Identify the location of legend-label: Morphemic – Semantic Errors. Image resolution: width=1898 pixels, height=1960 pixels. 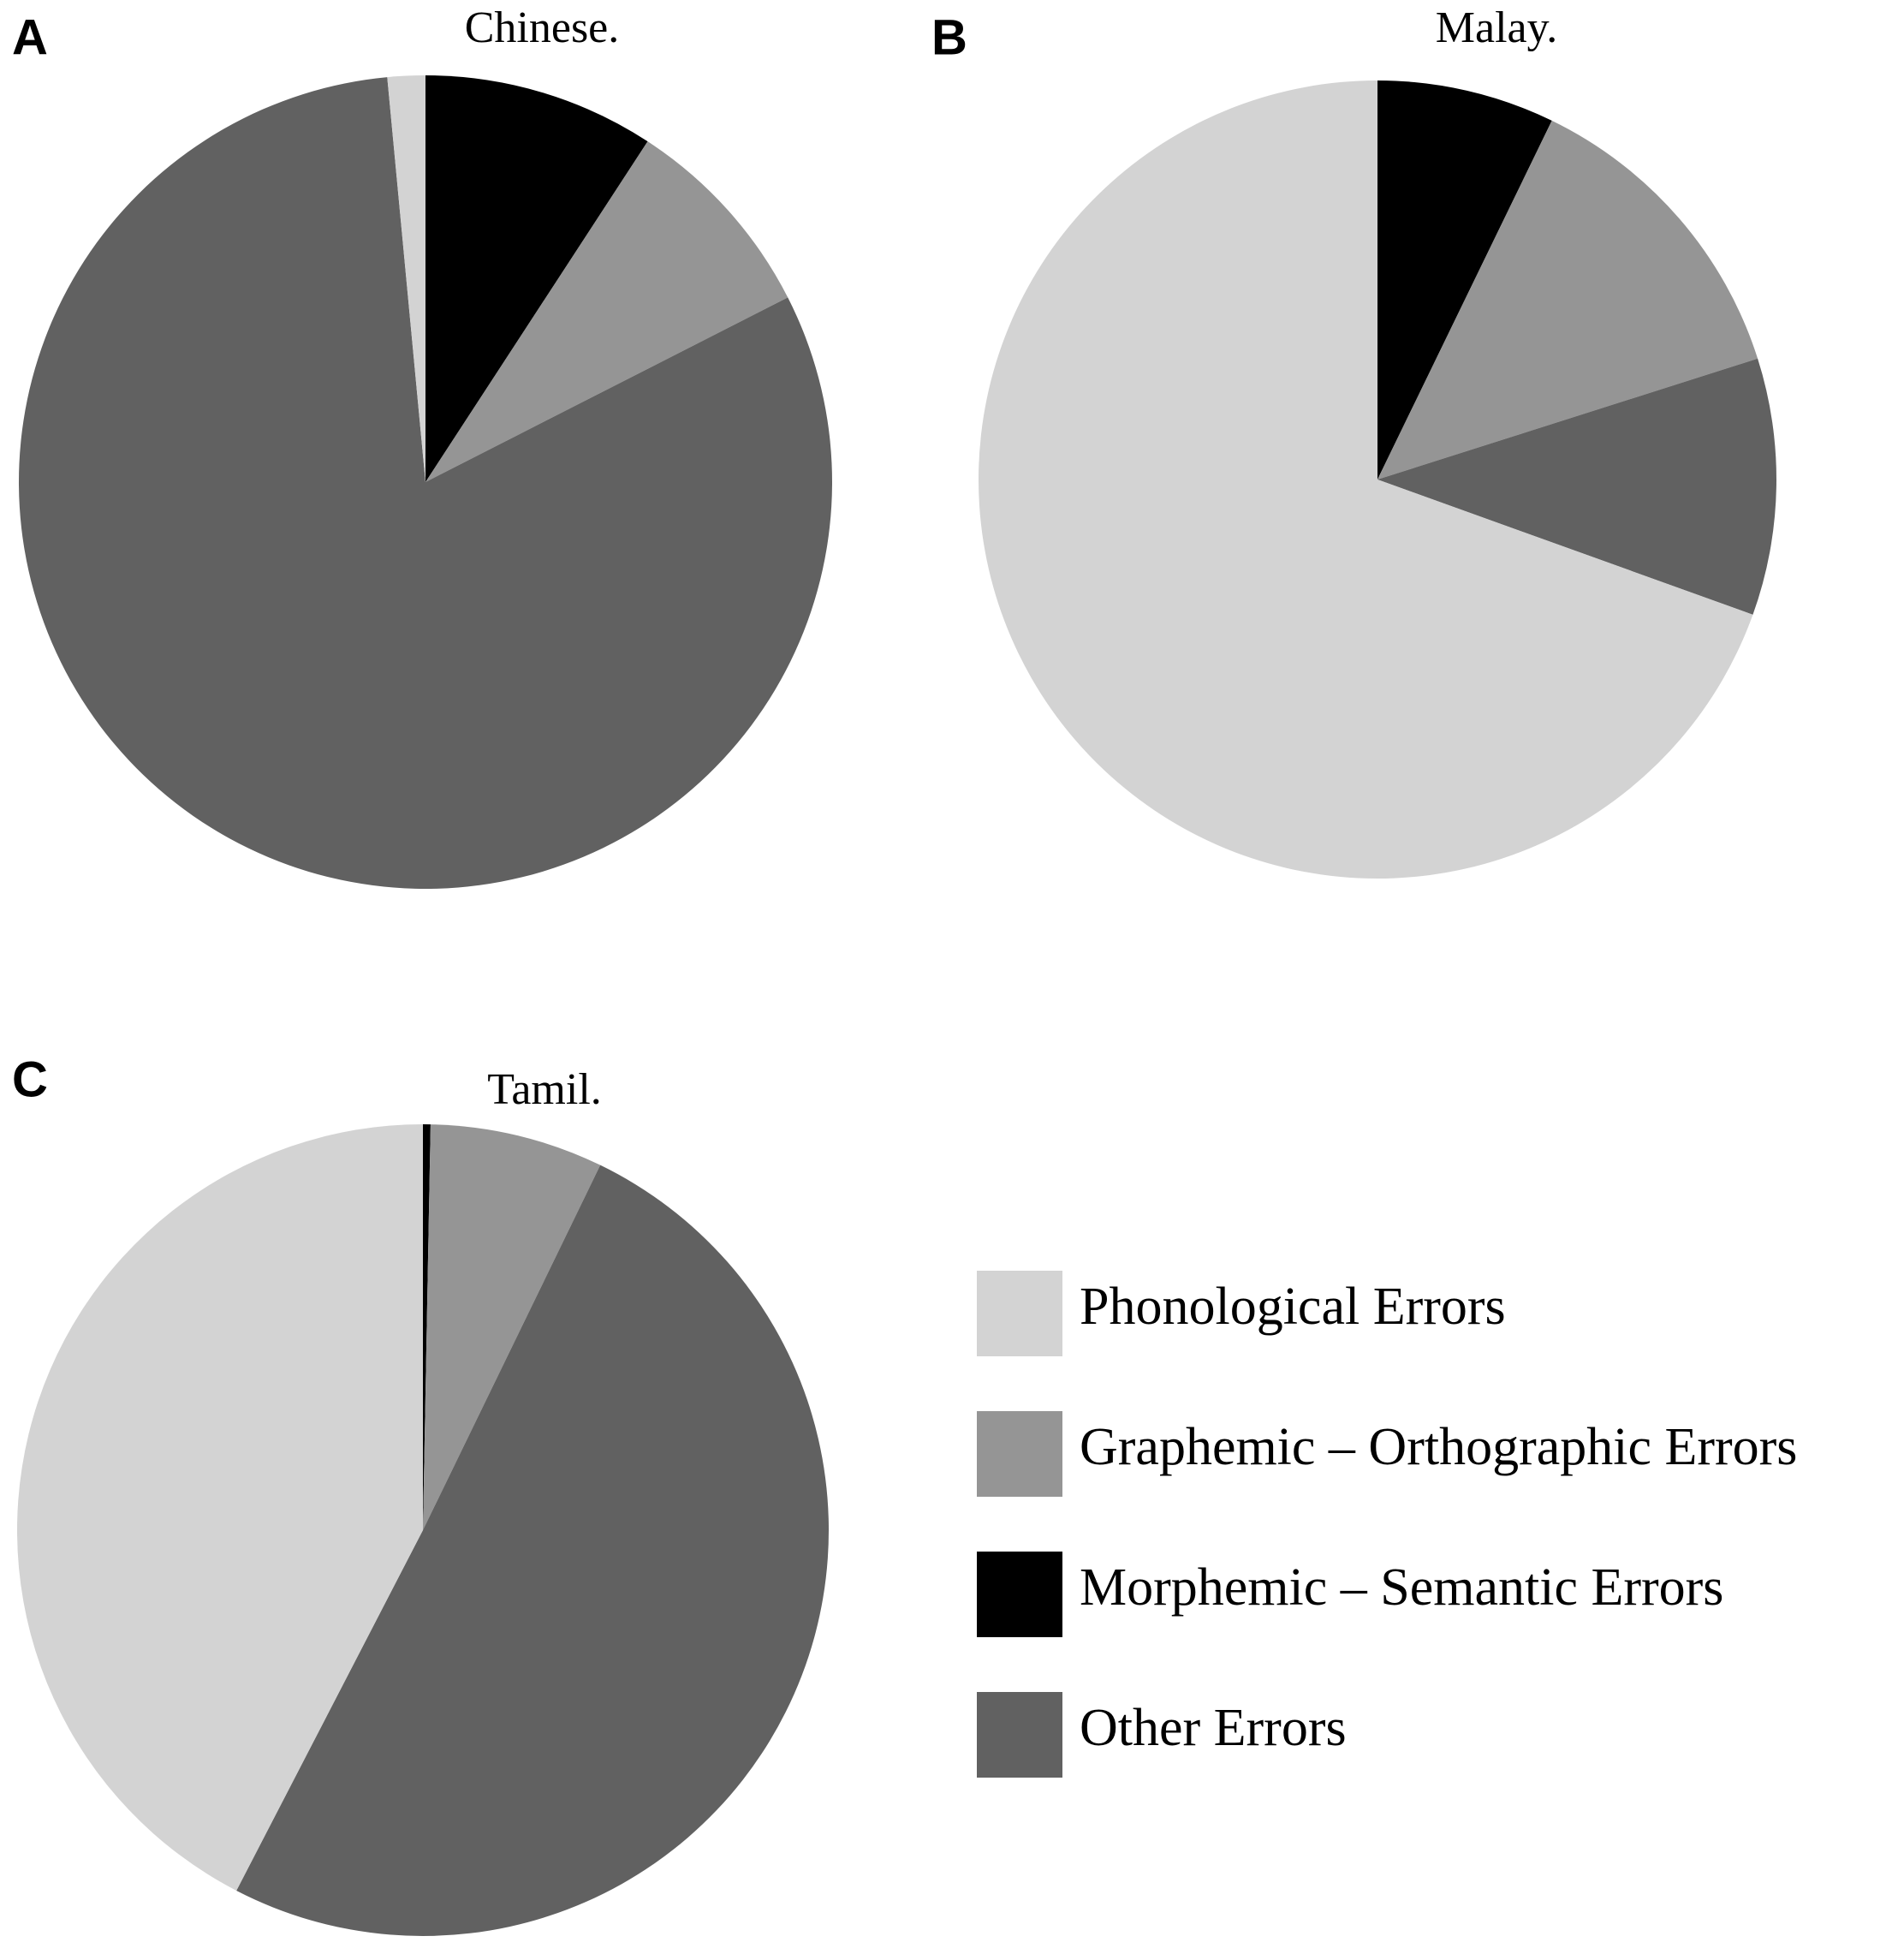
(1402, 1588).